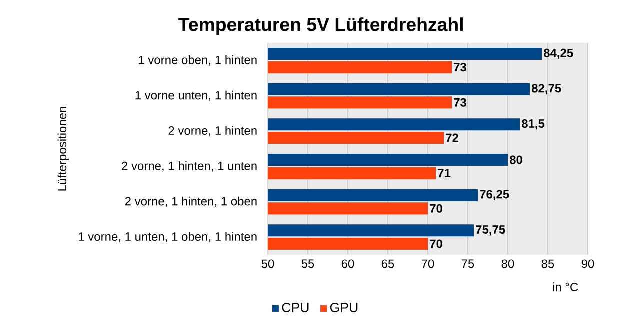 Image resolution: width=643 pixels, height=321 pixels. What do you see at coordinates (588, 264) in the screenshot?
I see `x-tick-label: 90` at bounding box center [588, 264].